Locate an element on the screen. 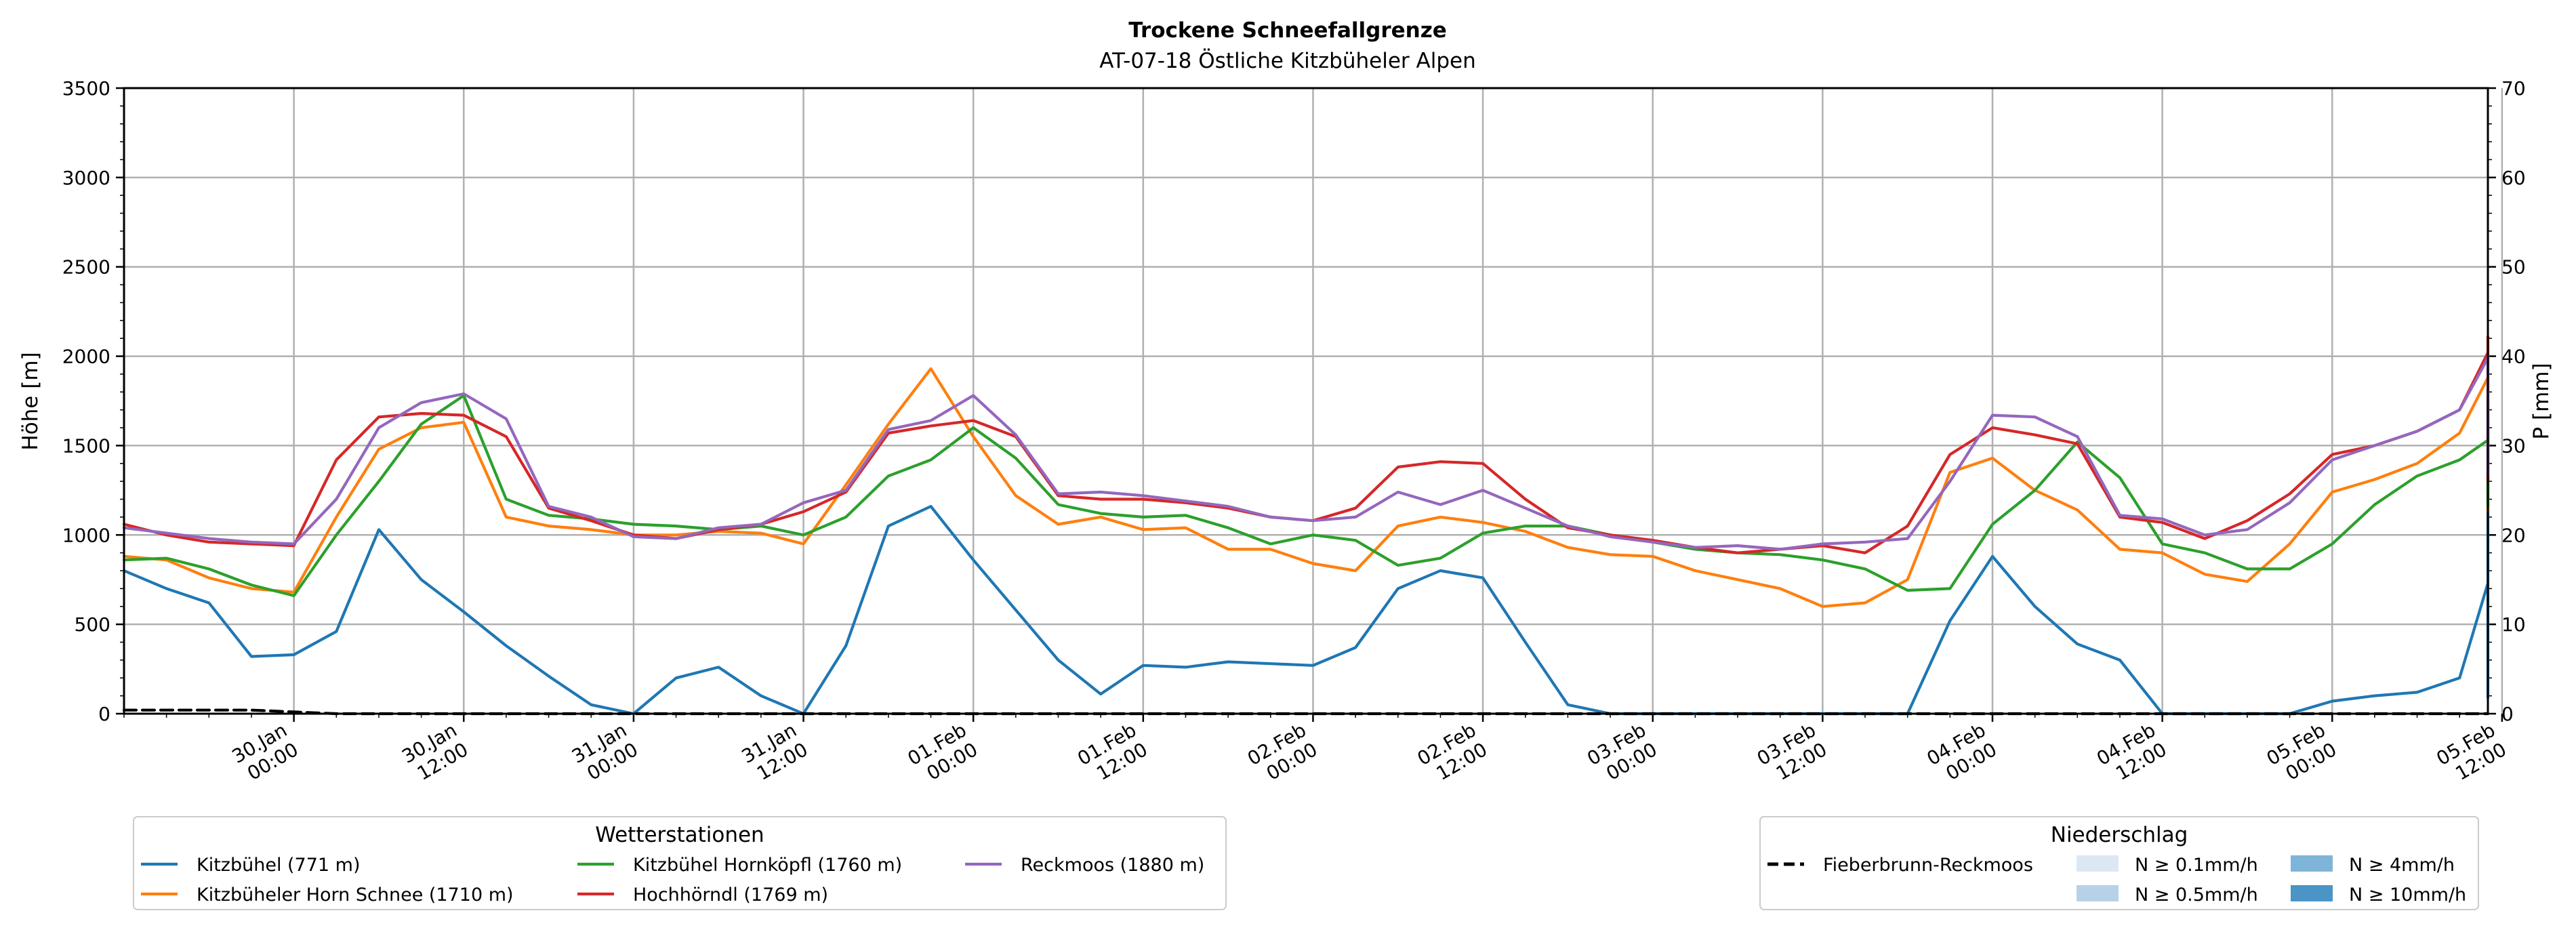 Image resolution: width=2576 pixels, height=936 pixels. legend-label-kitzbuehel: Kitzbühel (771 m) is located at coordinates (279, 866).